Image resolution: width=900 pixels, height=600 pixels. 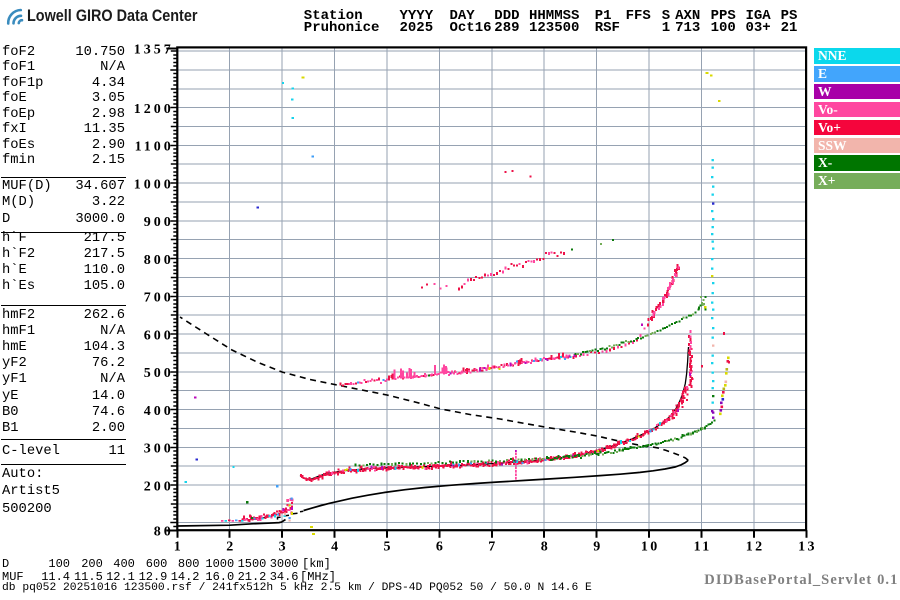 What do you see at coordinates (159, 335) in the screenshot?
I see `svg-text: 600` at bounding box center [159, 335].